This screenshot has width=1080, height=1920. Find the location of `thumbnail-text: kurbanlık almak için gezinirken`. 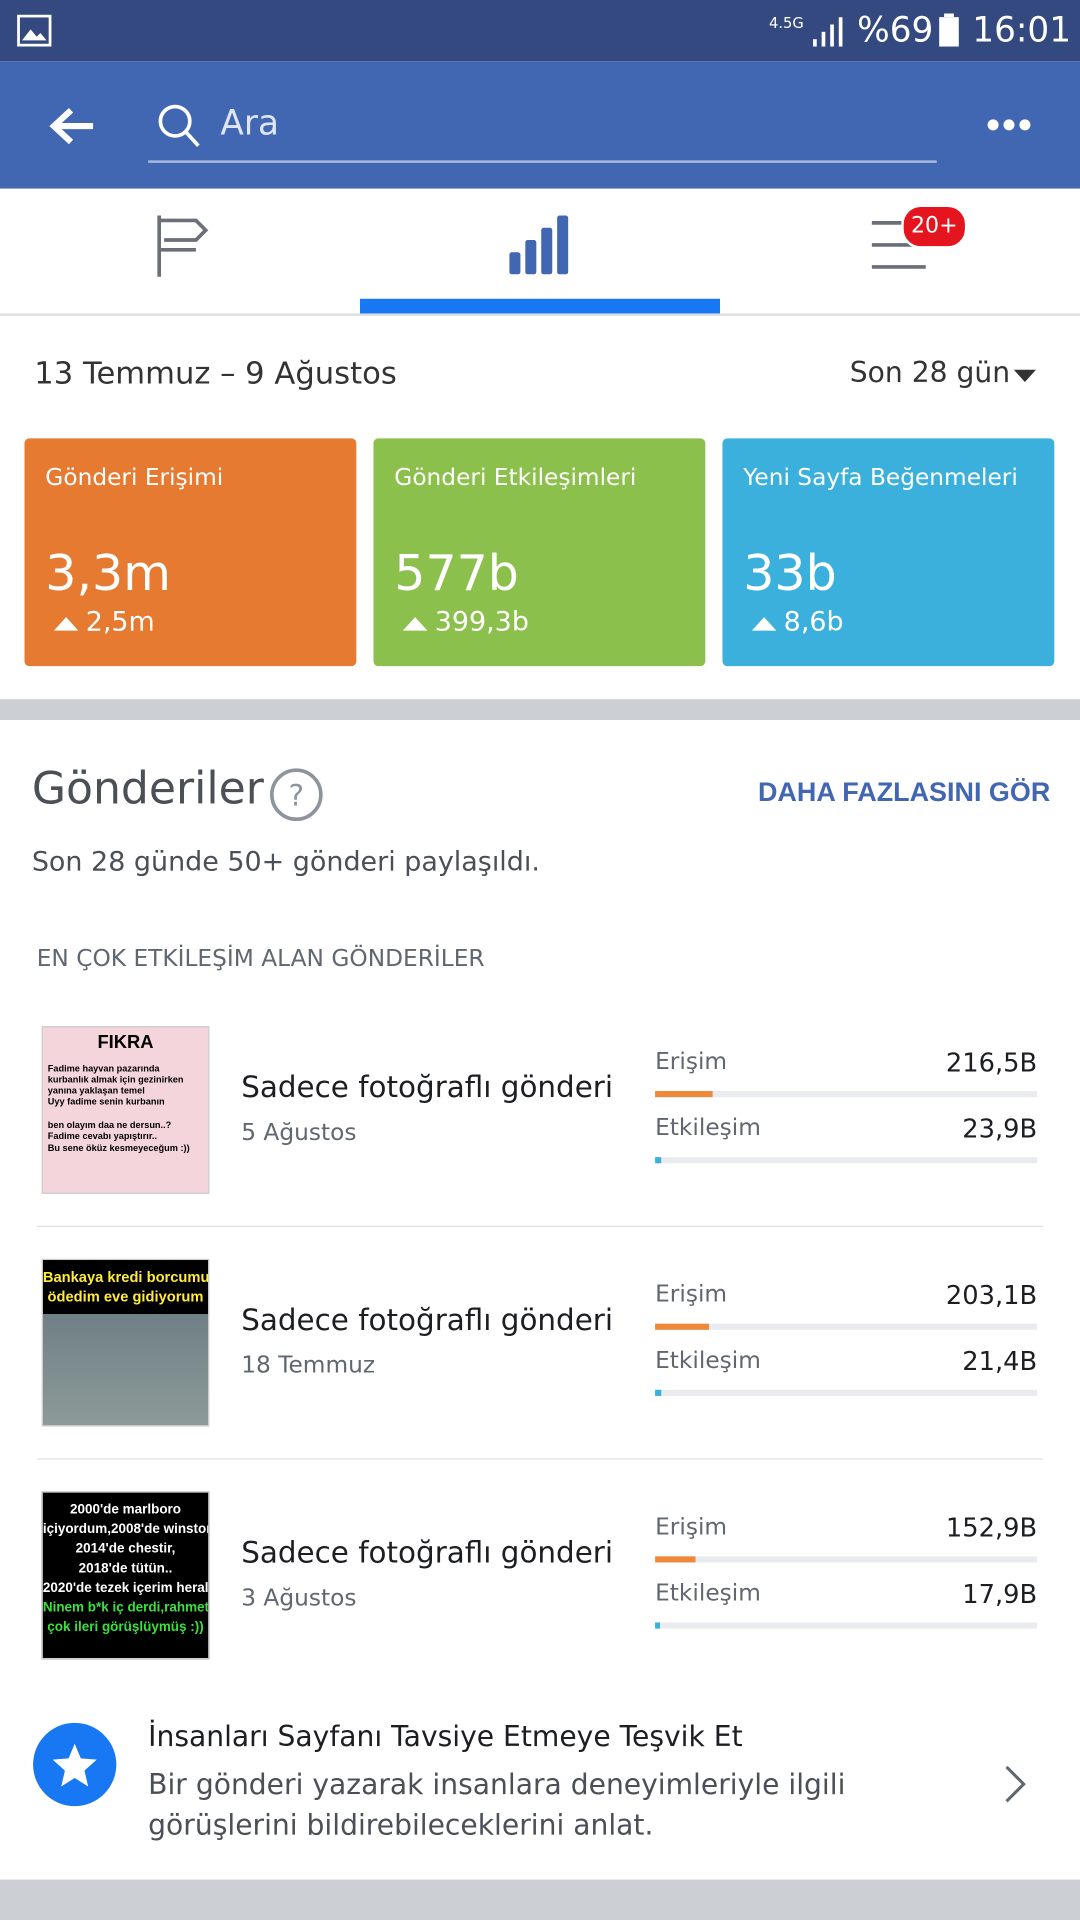

thumbnail-text: kurbanlık almak için gezinirken is located at coordinates (115, 1079).